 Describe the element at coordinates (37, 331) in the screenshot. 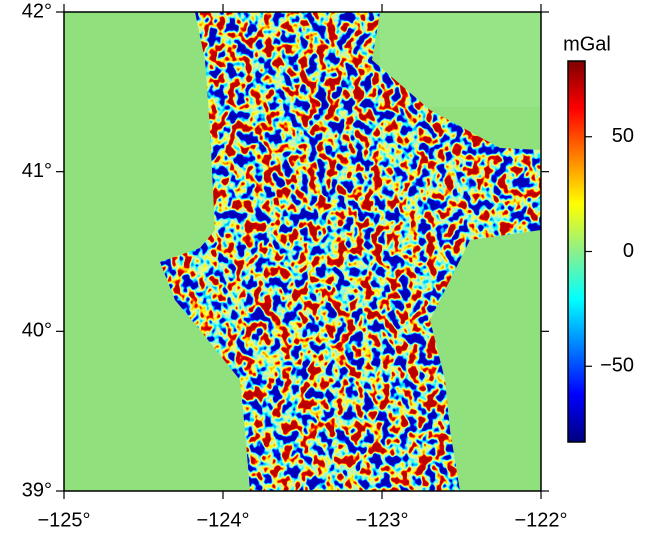

I see `y-tick-label: 40°` at that location.